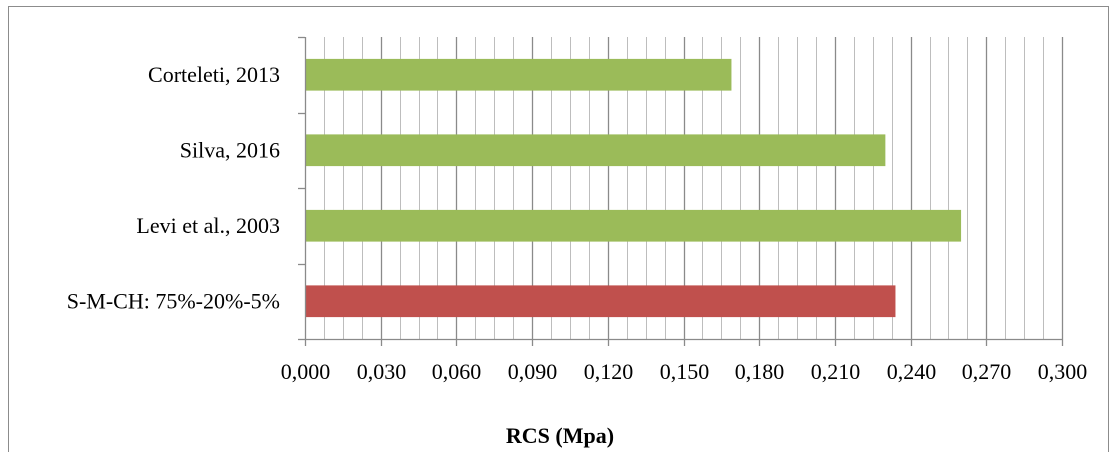 The image size is (1116, 457). Describe the element at coordinates (987, 371) in the screenshot. I see `x-tick-label: 0,270` at that location.